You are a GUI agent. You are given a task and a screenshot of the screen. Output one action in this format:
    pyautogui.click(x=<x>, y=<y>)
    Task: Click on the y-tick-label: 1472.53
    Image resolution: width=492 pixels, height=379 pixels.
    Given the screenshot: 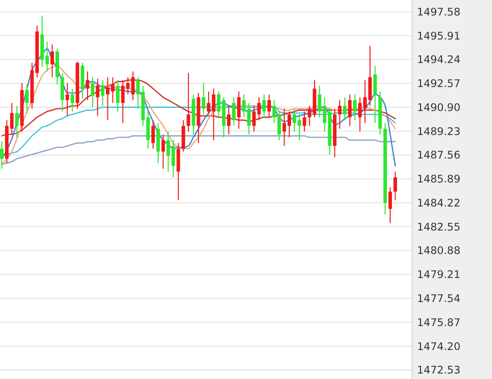 What is the action you would take?
    pyautogui.click(x=438, y=370)
    